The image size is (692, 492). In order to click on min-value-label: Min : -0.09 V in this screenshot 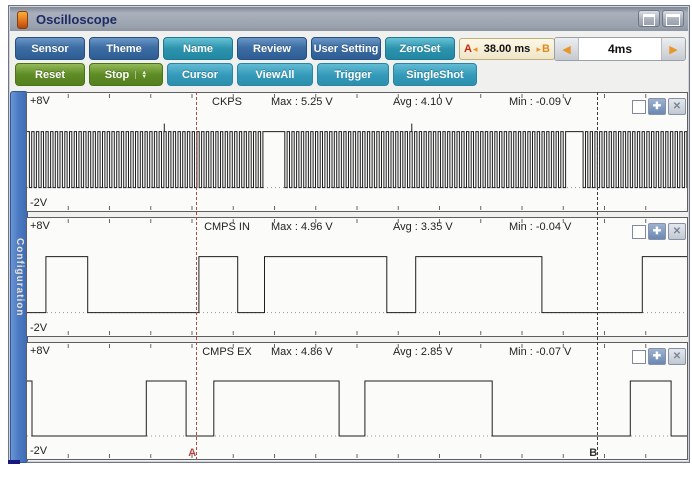, I will do `click(540, 102)`.